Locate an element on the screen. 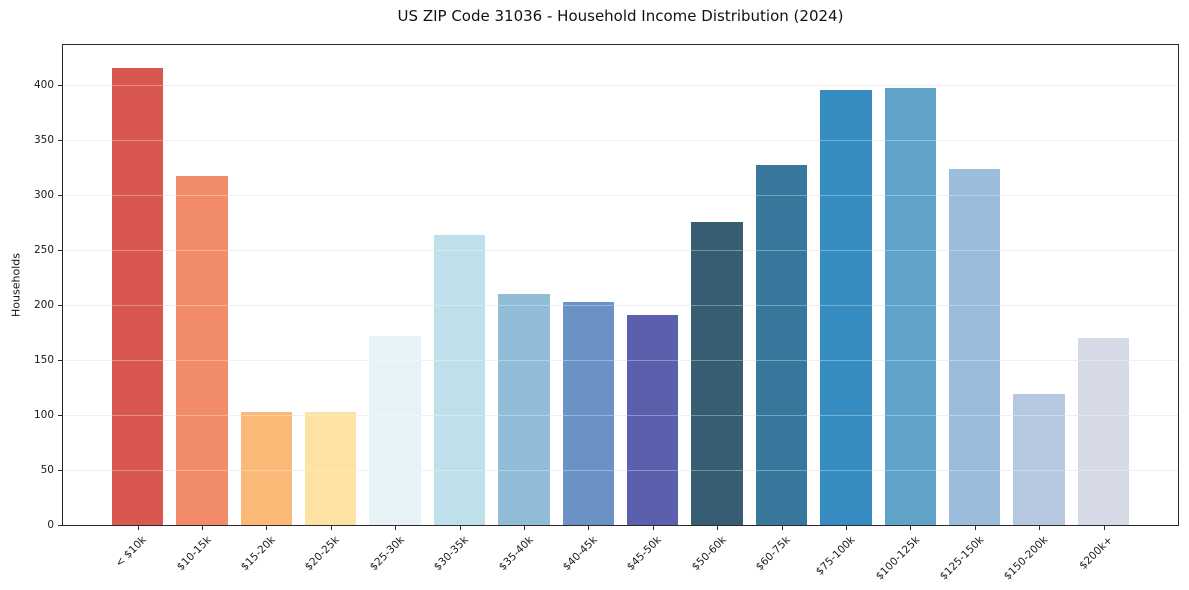 The height and width of the screenshot is (590, 1189). gridline-y50 is located at coordinates (620, 470).